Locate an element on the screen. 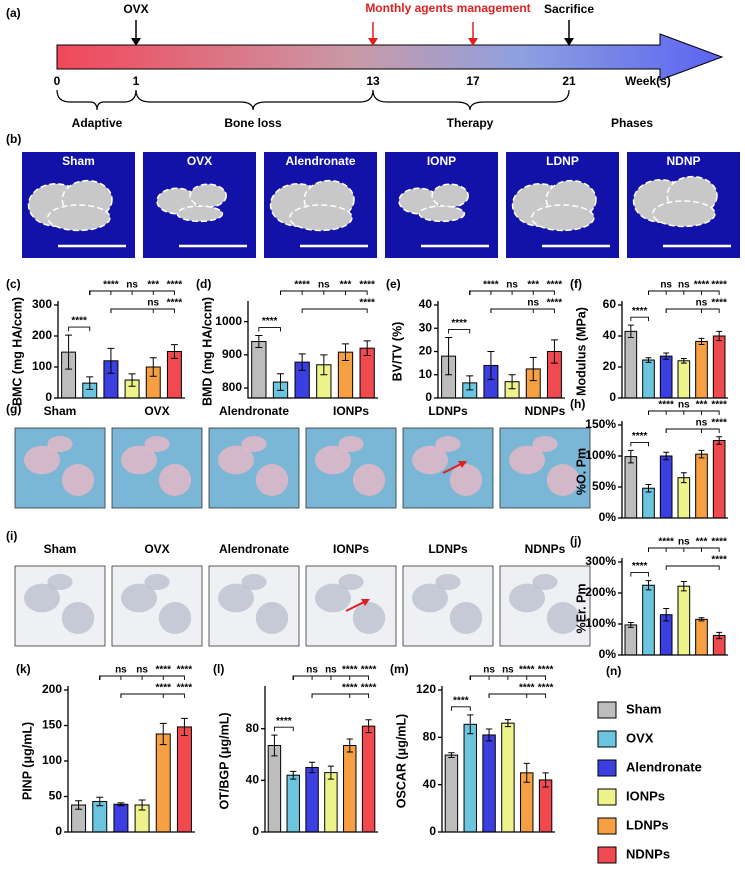  y-axis-label: BMD (mg HA/ccm) is located at coordinates (207, 351).